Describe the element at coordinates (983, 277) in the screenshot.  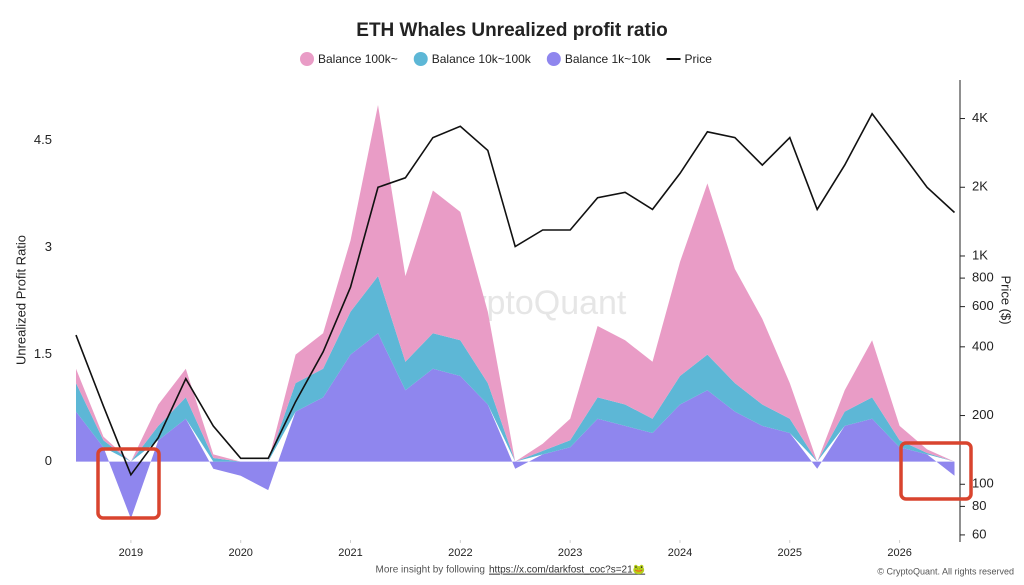
I see `y2-tick-label: 800` at that location.